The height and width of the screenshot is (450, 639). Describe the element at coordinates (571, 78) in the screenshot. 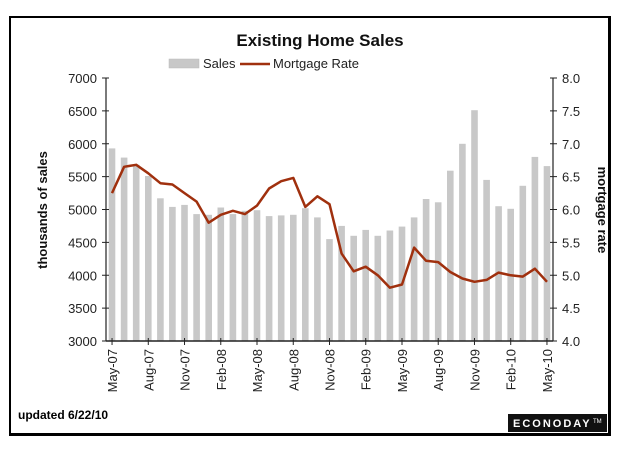

I see `y2-tick-label: 8.0` at that location.